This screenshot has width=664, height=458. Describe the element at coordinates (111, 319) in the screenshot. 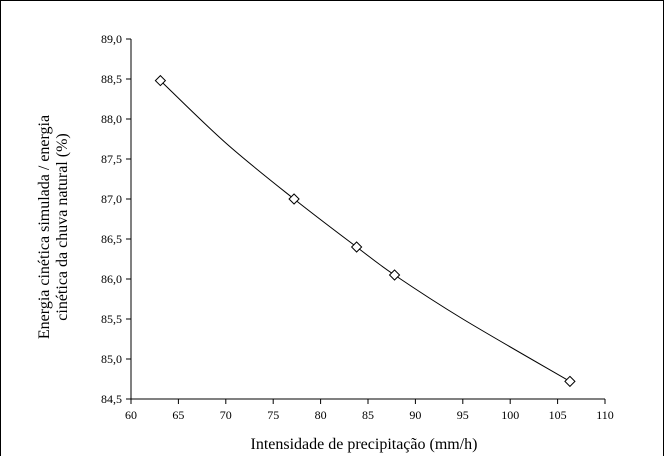

I see `y-tick-label: 85,5` at that location.